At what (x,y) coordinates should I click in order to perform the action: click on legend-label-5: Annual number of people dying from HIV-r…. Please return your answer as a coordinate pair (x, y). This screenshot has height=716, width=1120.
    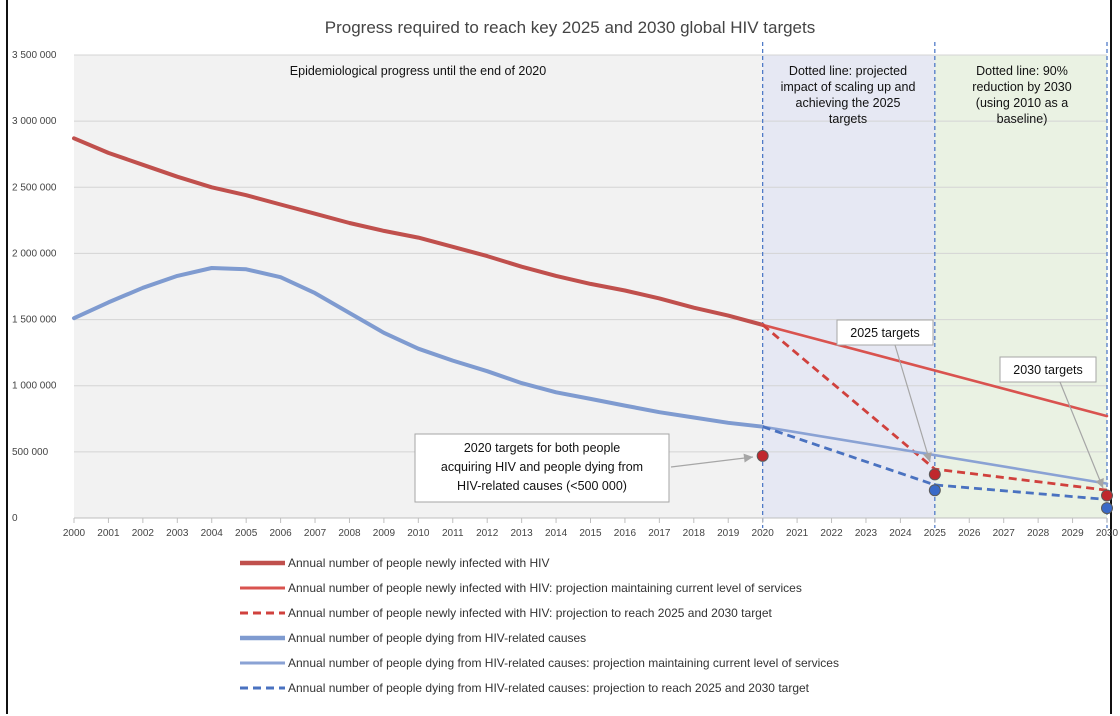
    Looking at the image, I should click on (549, 688).